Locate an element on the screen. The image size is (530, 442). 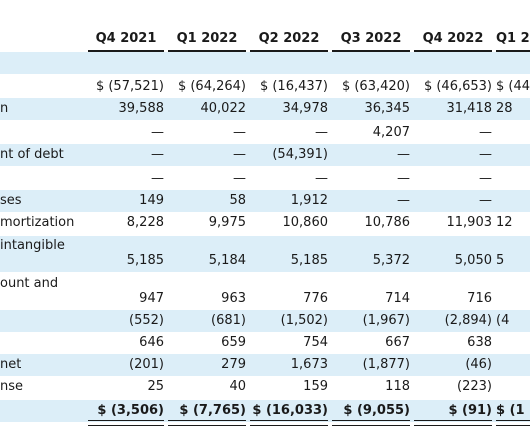
row-label: net is located at coordinates (11, 364).